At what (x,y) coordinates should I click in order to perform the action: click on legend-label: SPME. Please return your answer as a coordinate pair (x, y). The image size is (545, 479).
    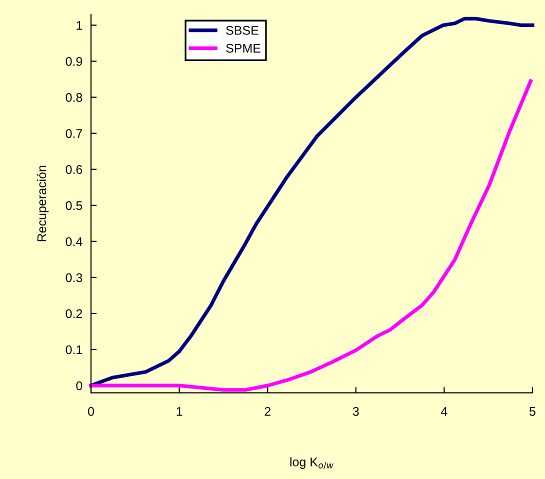
    Looking at the image, I should click on (243, 48).